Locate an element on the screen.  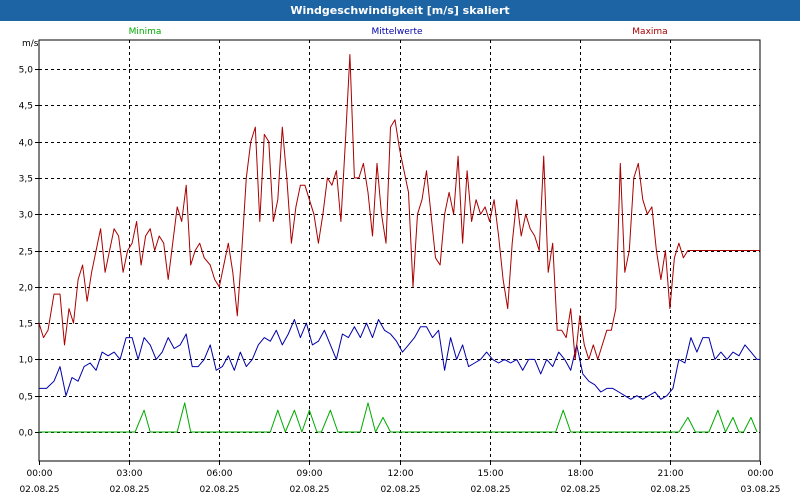
x-tick-time: 21:00 is located at coordinates (671, 474).